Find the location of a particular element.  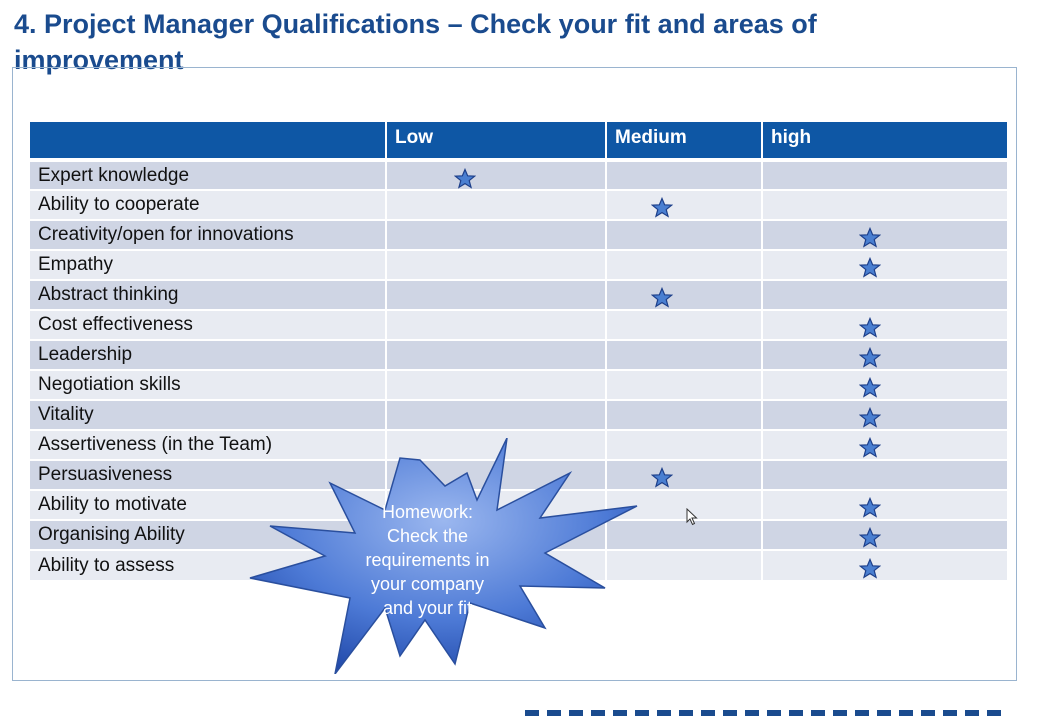

qualification-label: Creativity/open for innovations is located at coordinates (208, 234).